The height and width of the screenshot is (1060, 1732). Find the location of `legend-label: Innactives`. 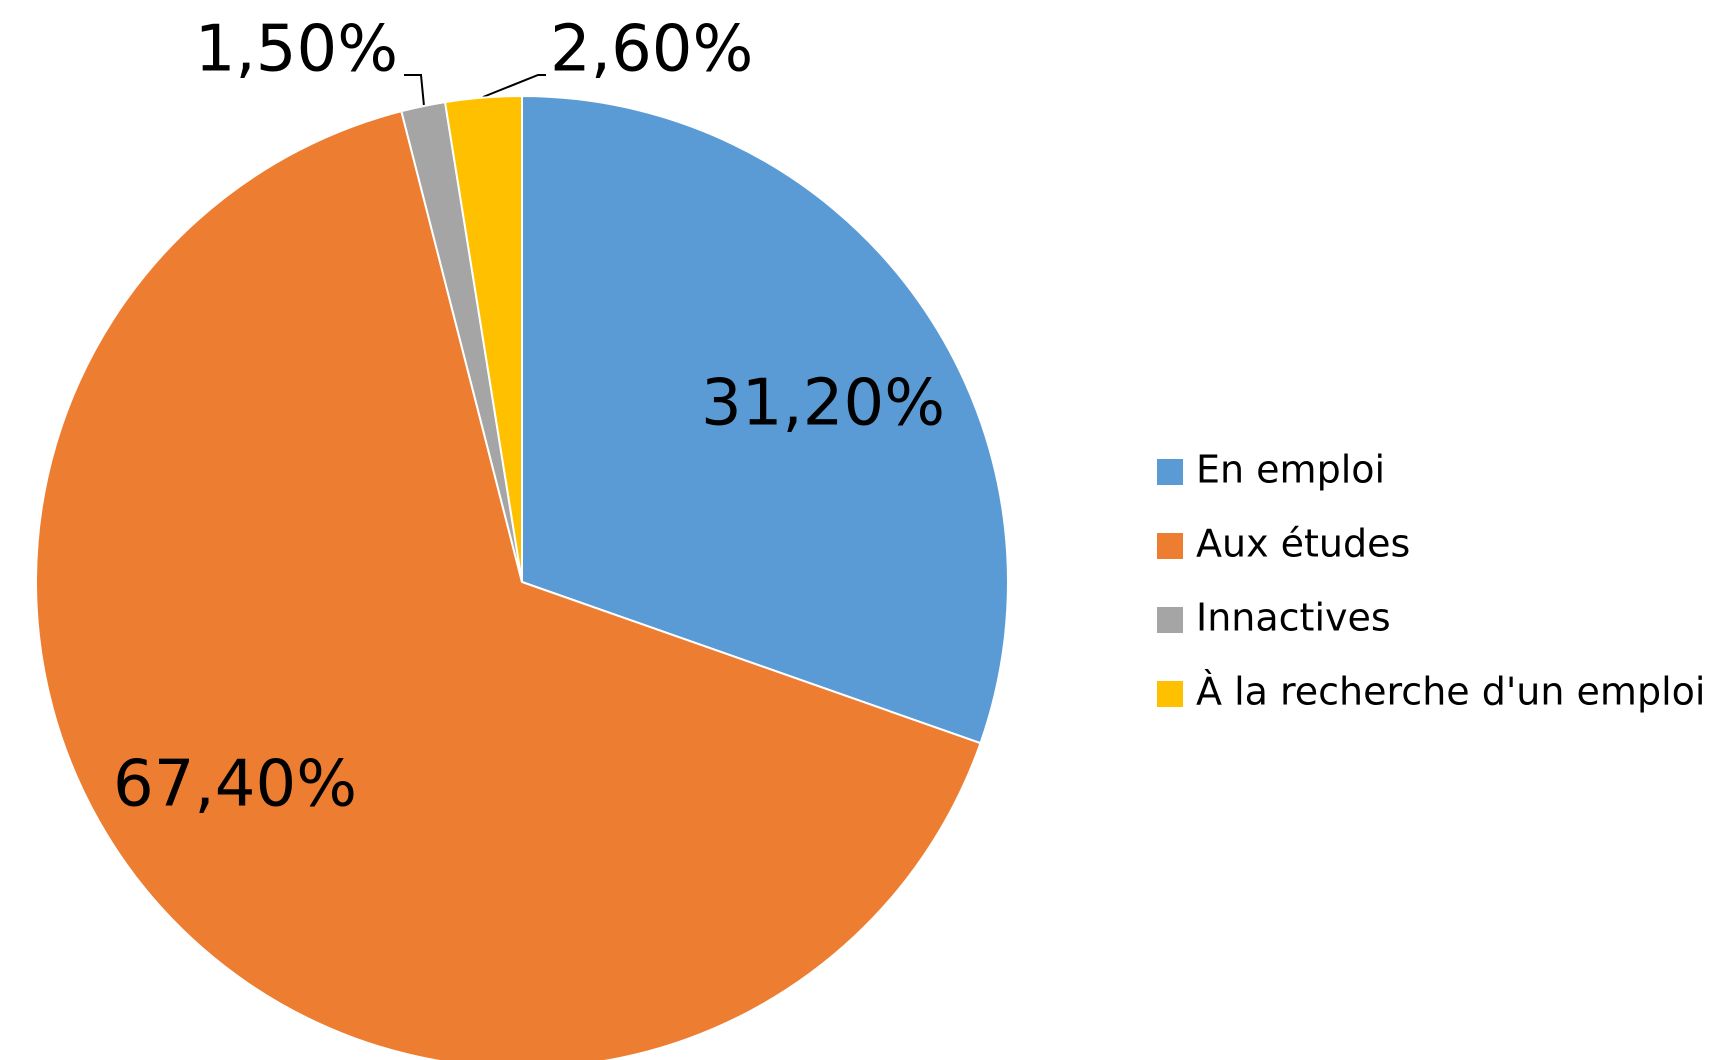

legend-label: Innactives is located at coordinates (1293, 618).